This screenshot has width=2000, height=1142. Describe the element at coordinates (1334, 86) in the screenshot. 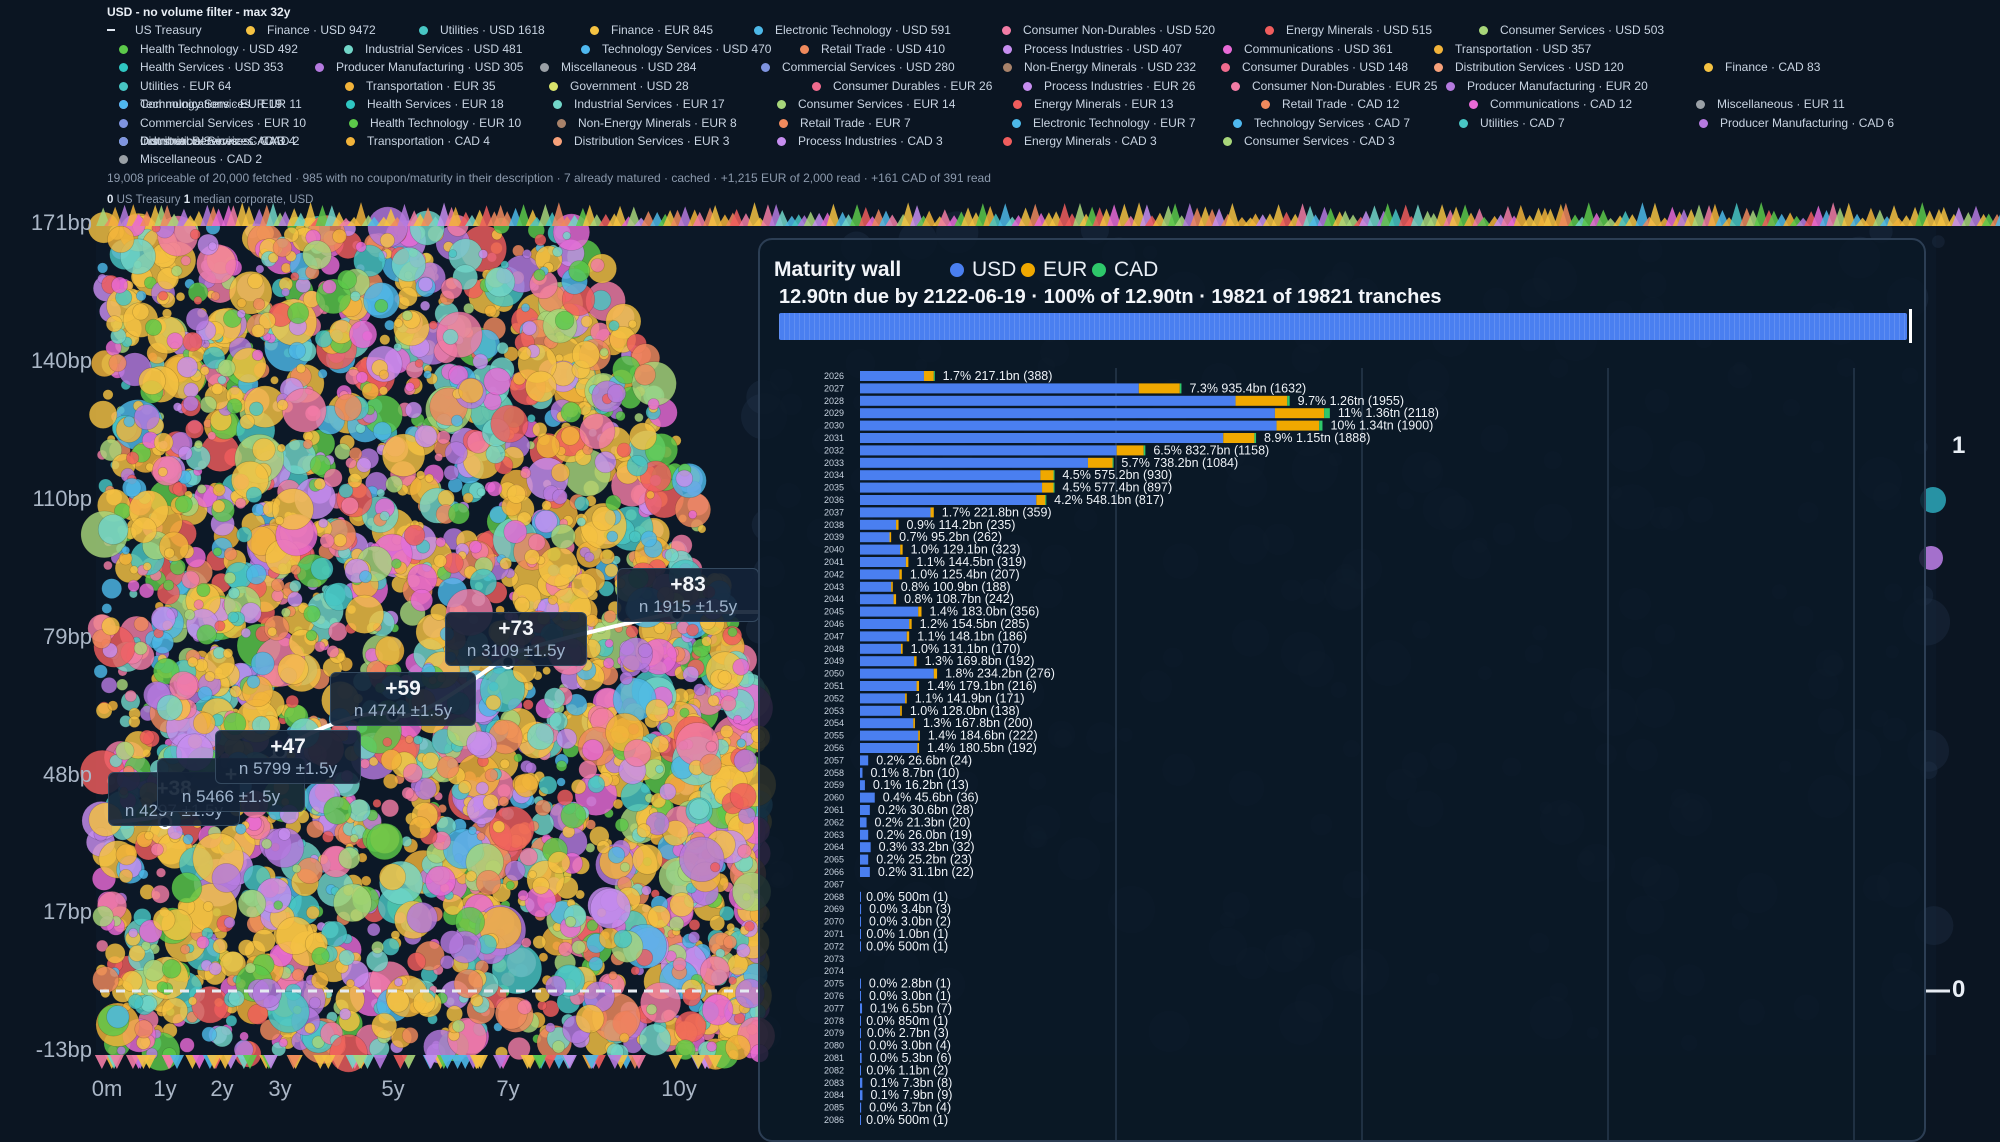

I see `legend-item: Consumer Non-Durables · EUR 25` at that location.